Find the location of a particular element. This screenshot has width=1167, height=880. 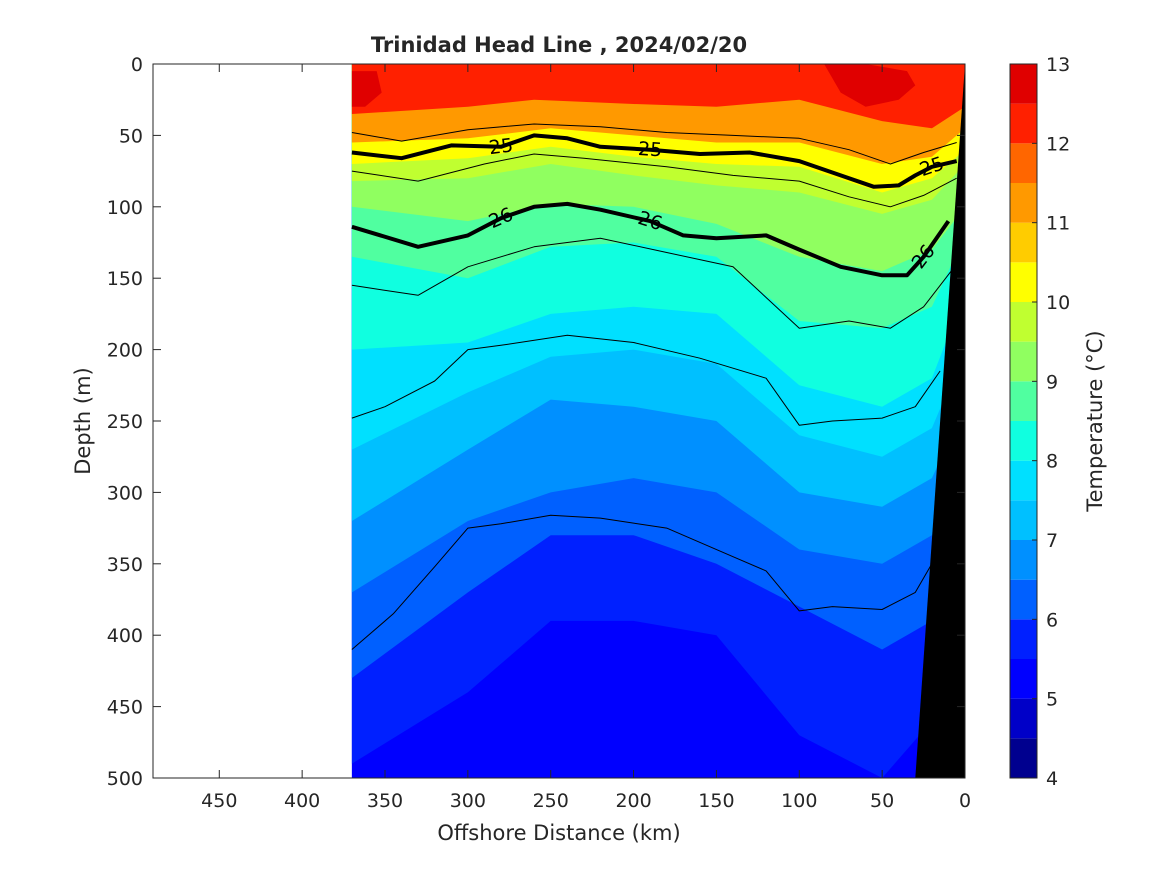

colorbar-tick-label: 8 is located at coordinates (1052, 462).